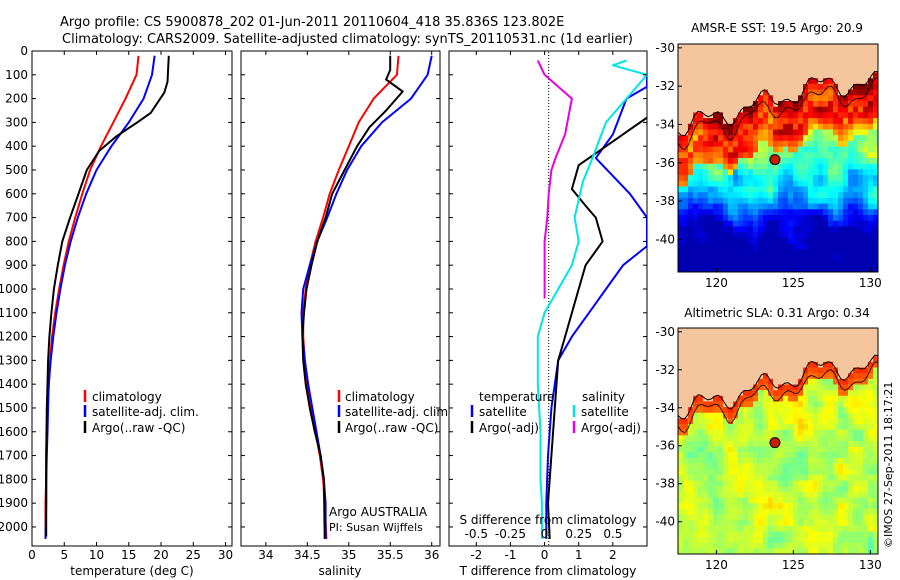  What do you see at coordinates (128, 555) in the screenshot?
I see `x-tick-label: 15` at bounding box center [128, 555].